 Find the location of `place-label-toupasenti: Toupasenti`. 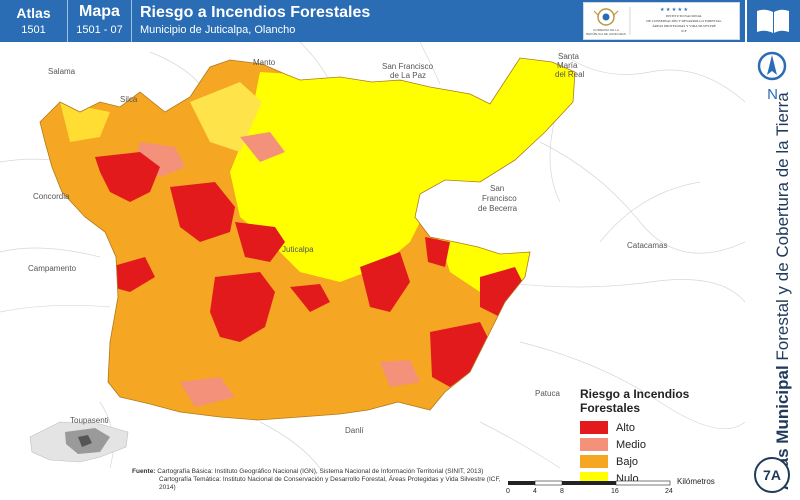

place-label-toupasenti: Toupasenti is located at coordinates (89, 420).